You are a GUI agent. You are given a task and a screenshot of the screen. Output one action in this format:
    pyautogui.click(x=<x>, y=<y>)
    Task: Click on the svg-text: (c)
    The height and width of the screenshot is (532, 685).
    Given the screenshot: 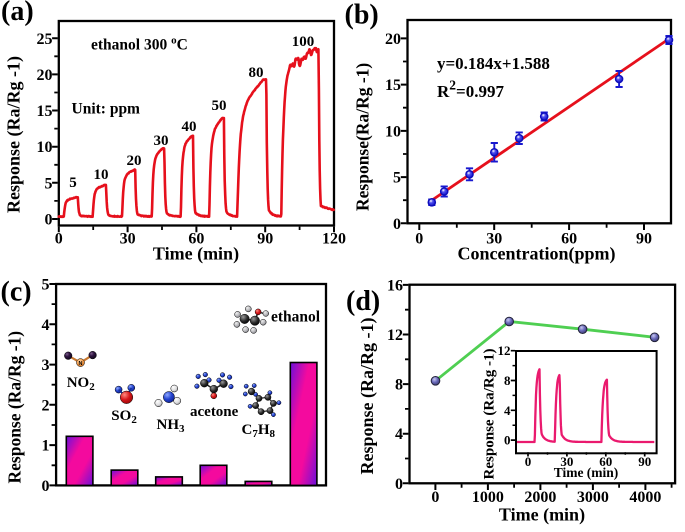 What is the action you would take?
    pyautogui.click(x=16, y=292)
    